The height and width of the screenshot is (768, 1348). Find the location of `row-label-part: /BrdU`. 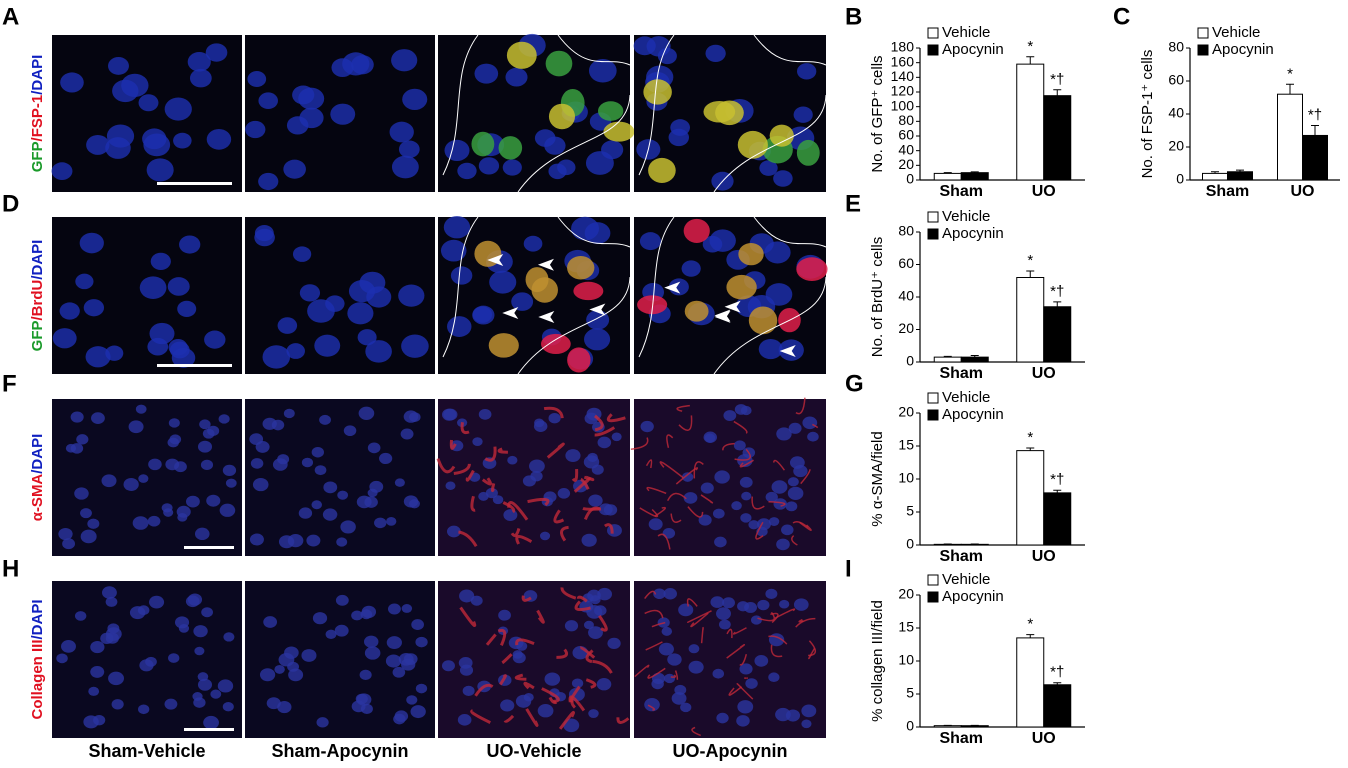

row-label-part: /BrdU is located at coordinates (37, 300).